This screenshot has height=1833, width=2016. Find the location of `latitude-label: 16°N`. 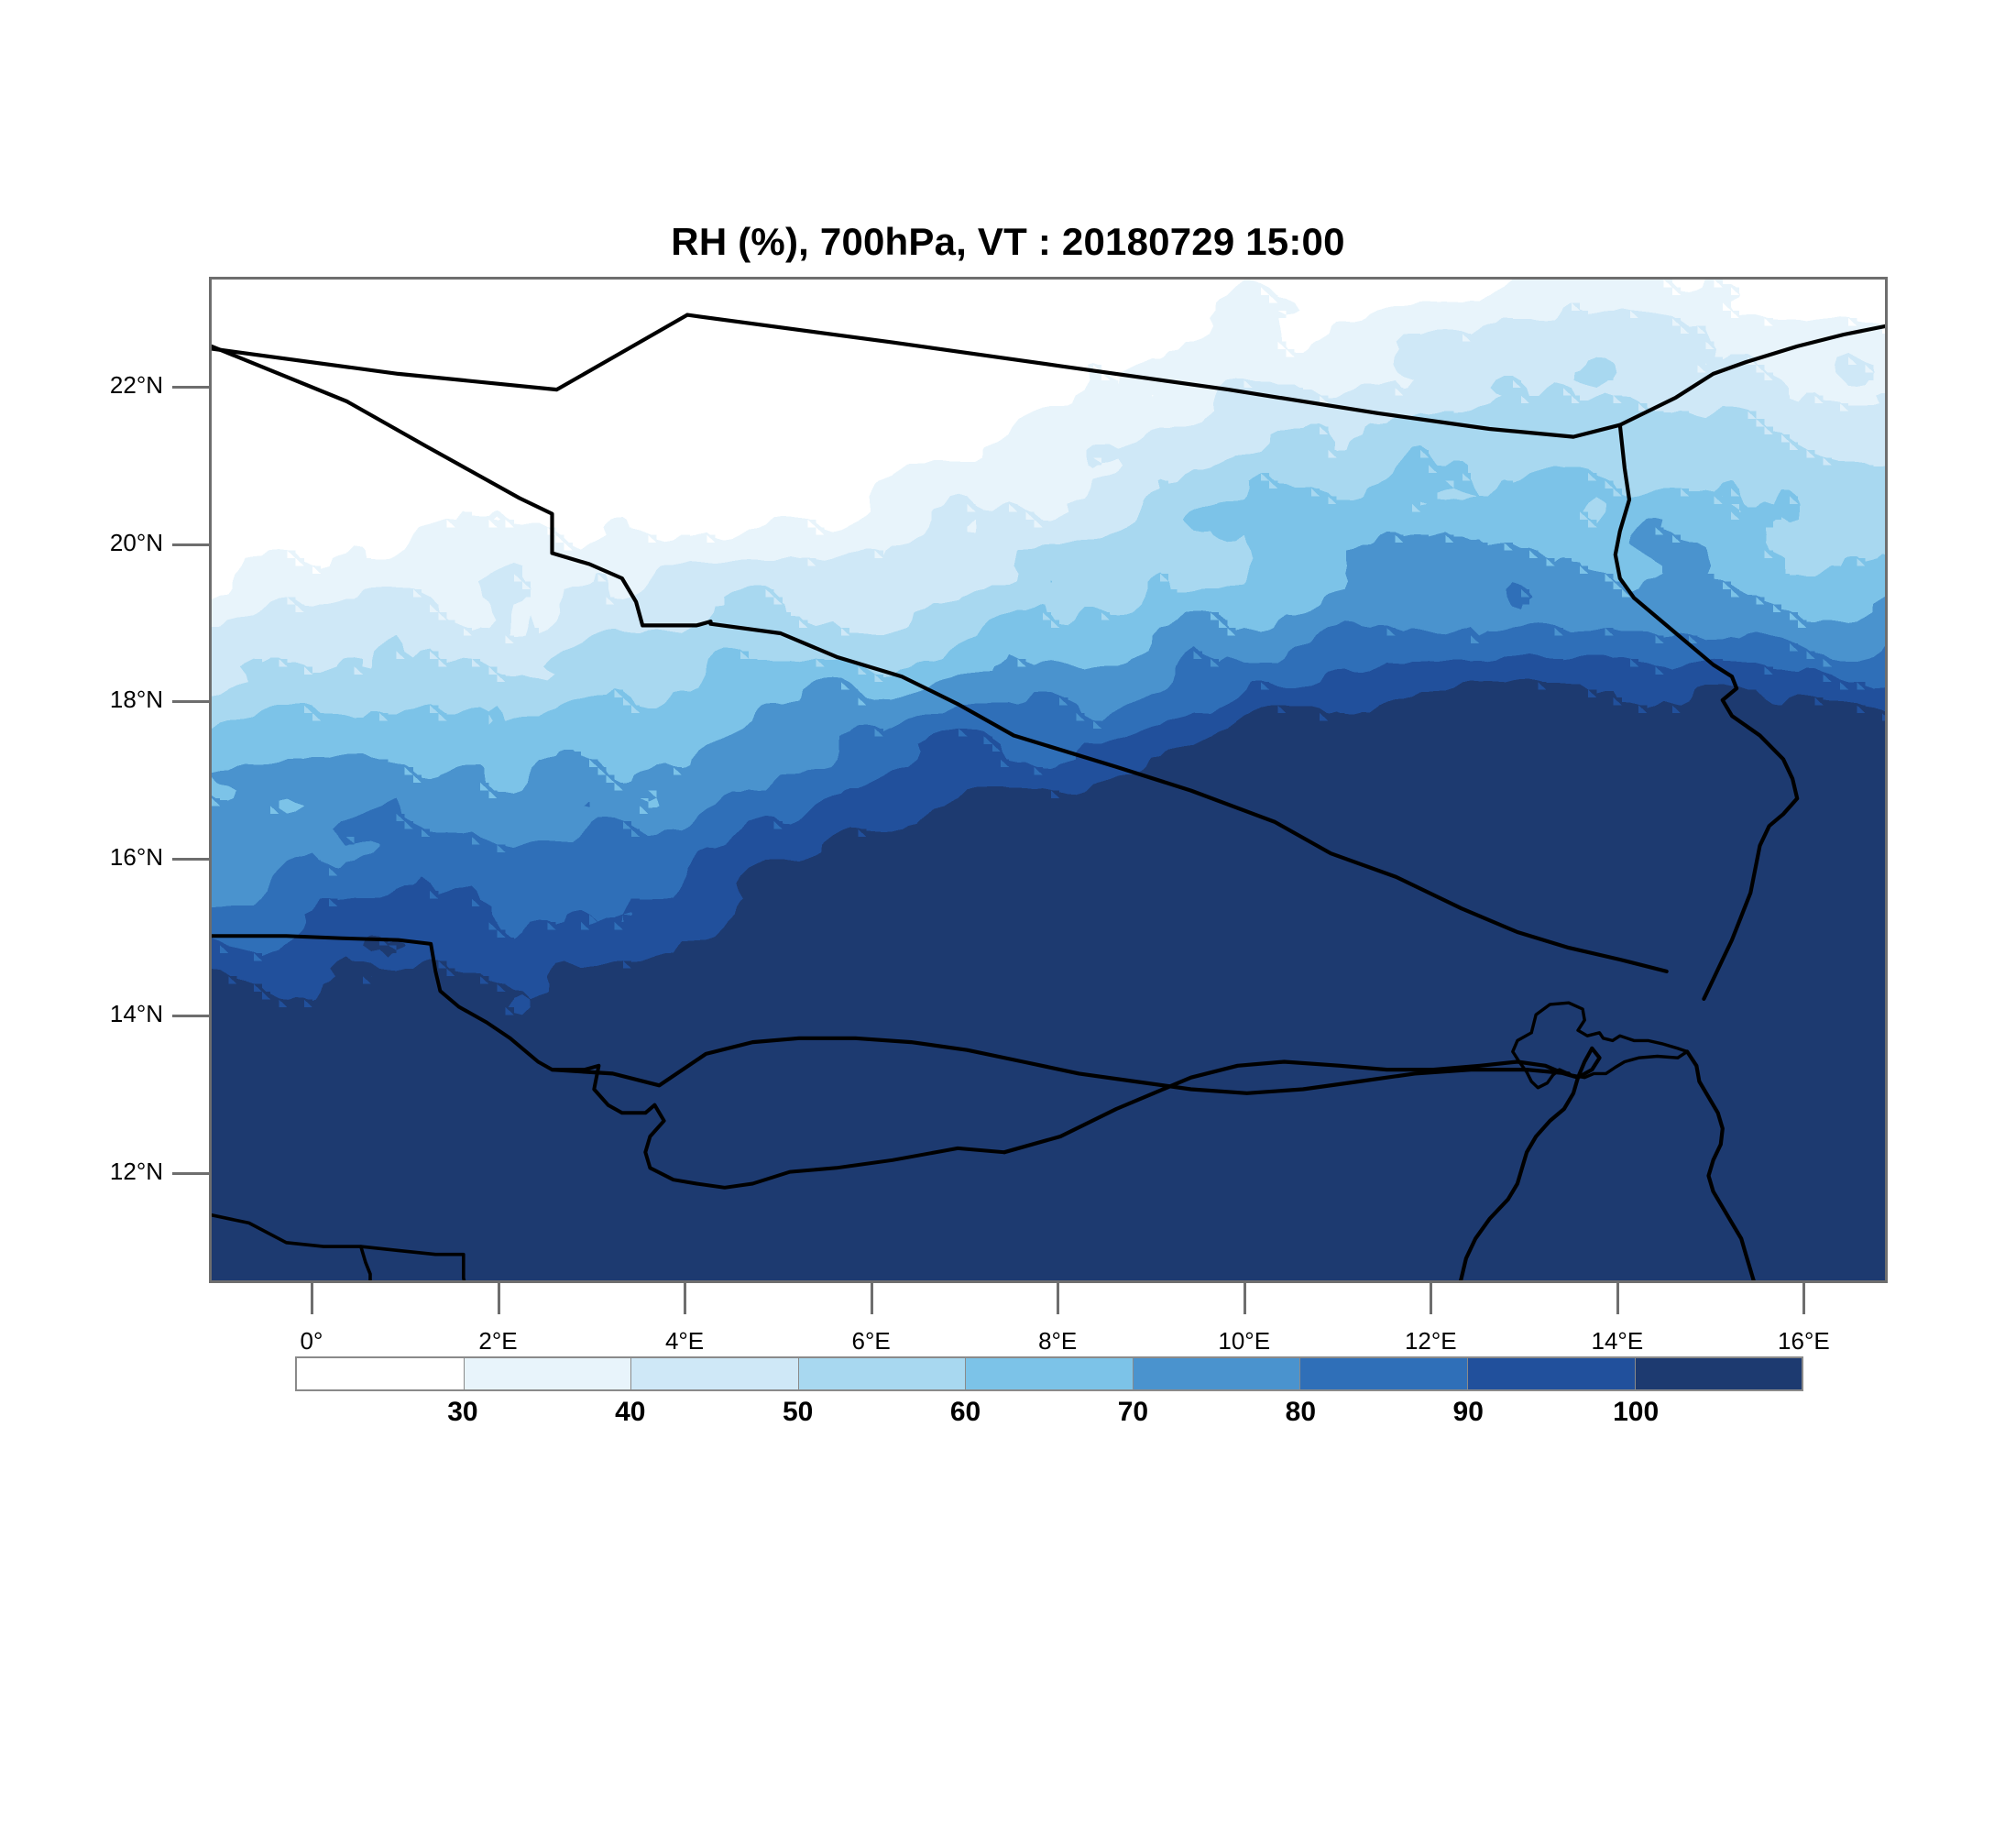

latitude-label: 16°N is located at coordinates (112, 857).